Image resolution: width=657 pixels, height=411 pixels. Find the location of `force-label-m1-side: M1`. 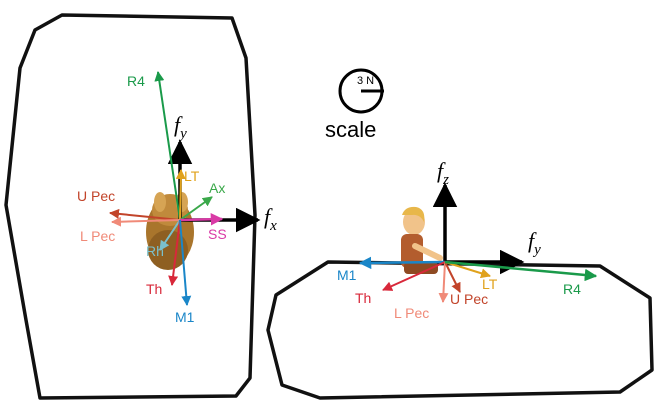

force-label-m1-side: M1 is located at coordinates (347, 275).